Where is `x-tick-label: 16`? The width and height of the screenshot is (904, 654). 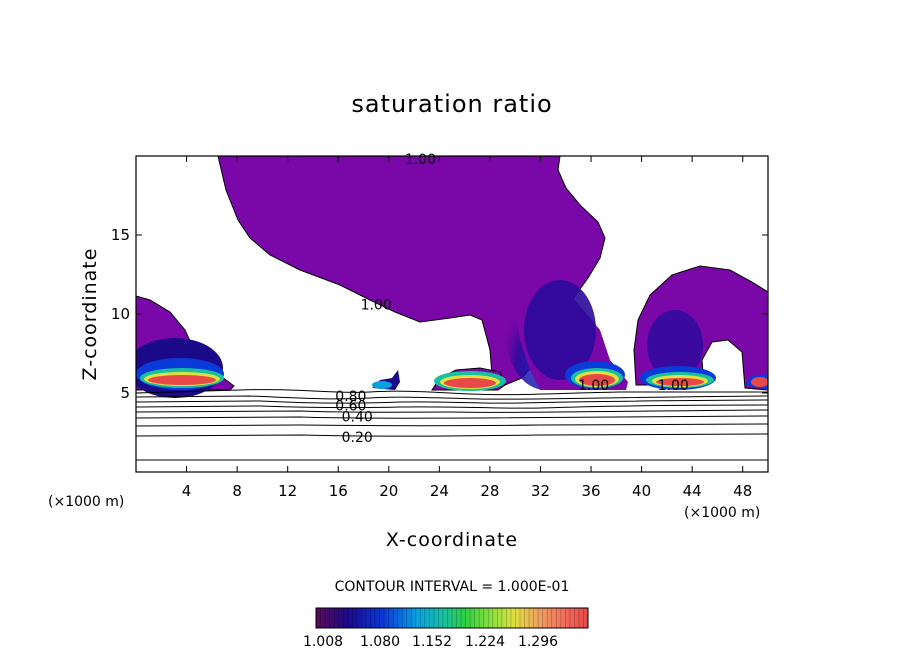
x-tick-label: 16 is located at coordinates (338, 491).